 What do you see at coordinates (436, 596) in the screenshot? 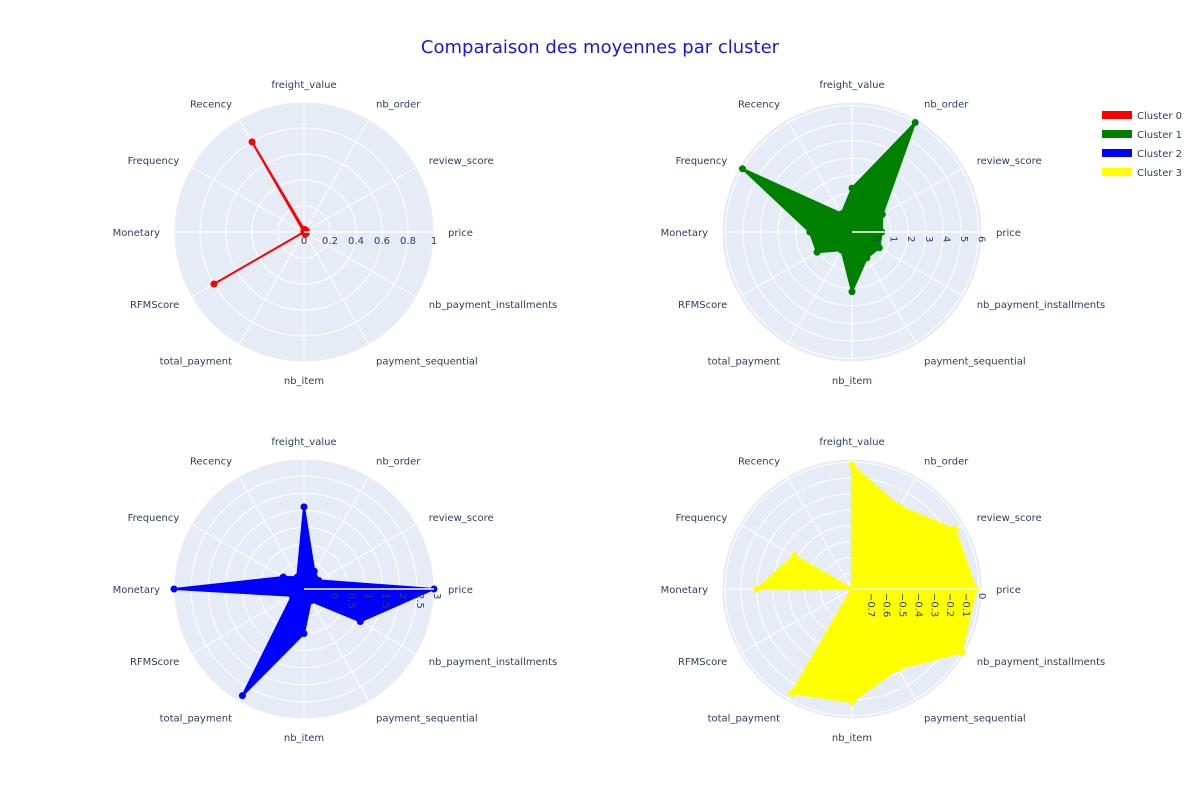
I see `radial-tick-label: 3` at bounding box center [436, 596].